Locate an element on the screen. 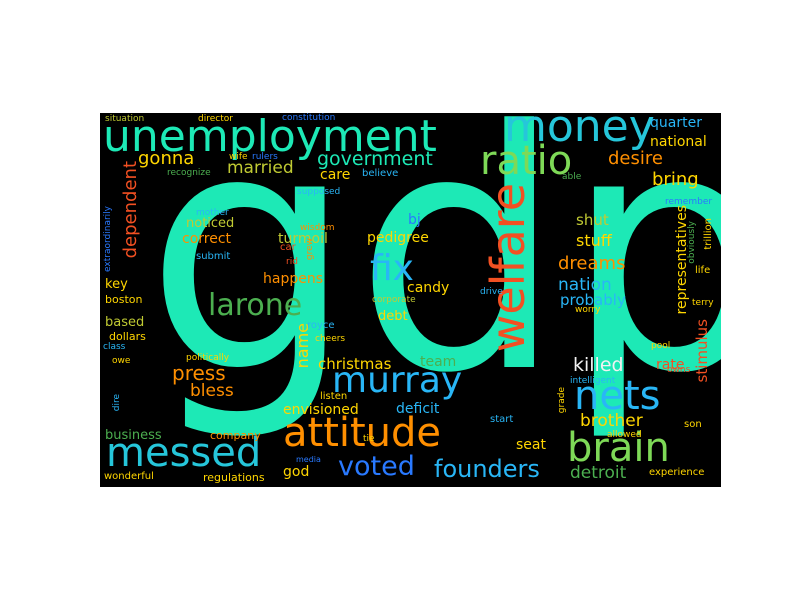 The image size is (800, 600). word-married: married is located at coordinates (260, 168).